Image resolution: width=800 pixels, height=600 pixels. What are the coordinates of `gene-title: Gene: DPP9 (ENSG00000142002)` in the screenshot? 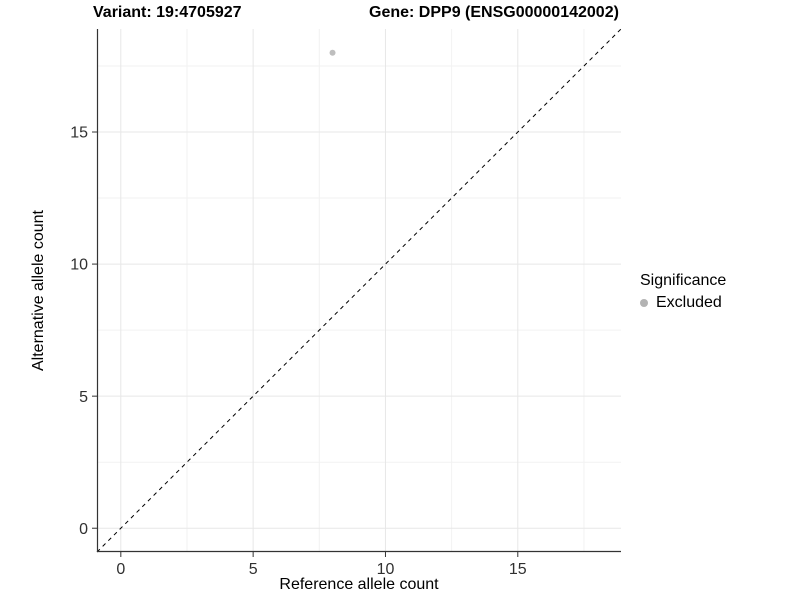 It's located at (494, 12).